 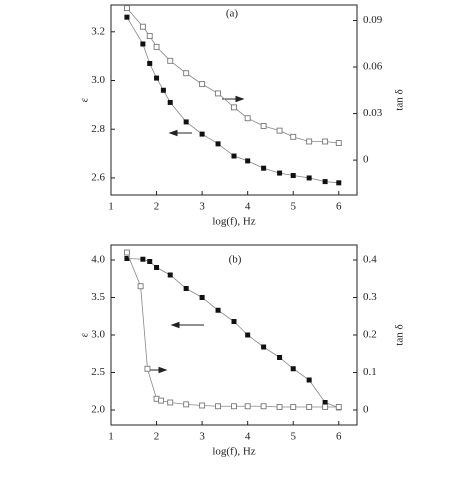 What do you see at coordinates (400, 99) in the screenshot?
I see `y2-axis-label: tan δ` at bounding box center [400, 99].